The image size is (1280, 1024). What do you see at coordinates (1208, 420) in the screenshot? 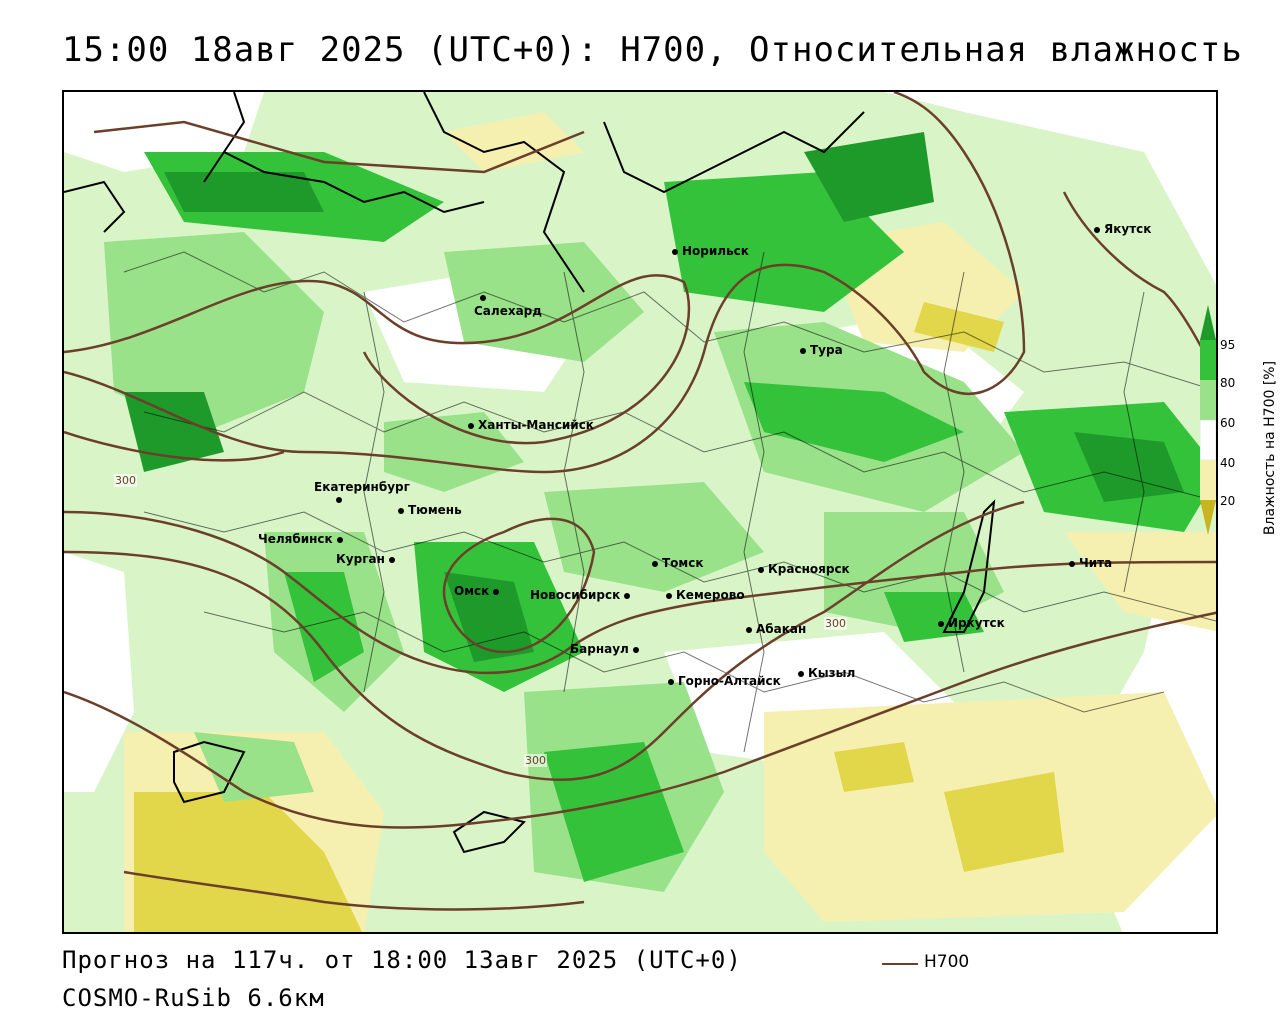
I see `colorbar` at bounding box center [1208, 420].